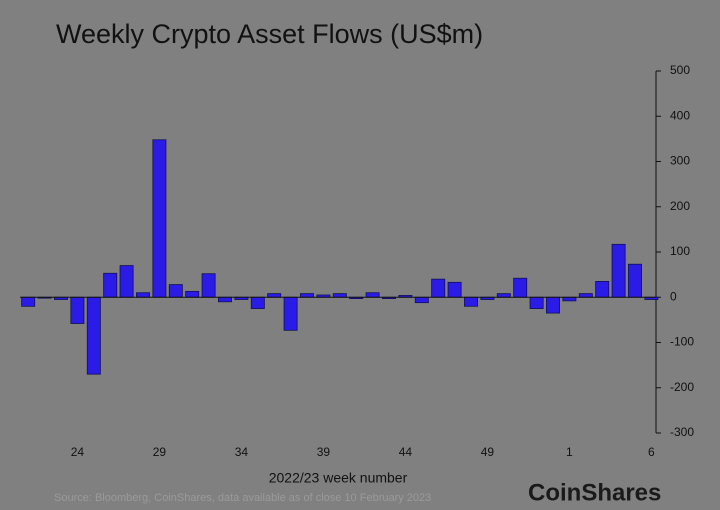  Describe the element at coordinates (569, 452) in the screenshot. I see `x-tick-label: 1` at that location.